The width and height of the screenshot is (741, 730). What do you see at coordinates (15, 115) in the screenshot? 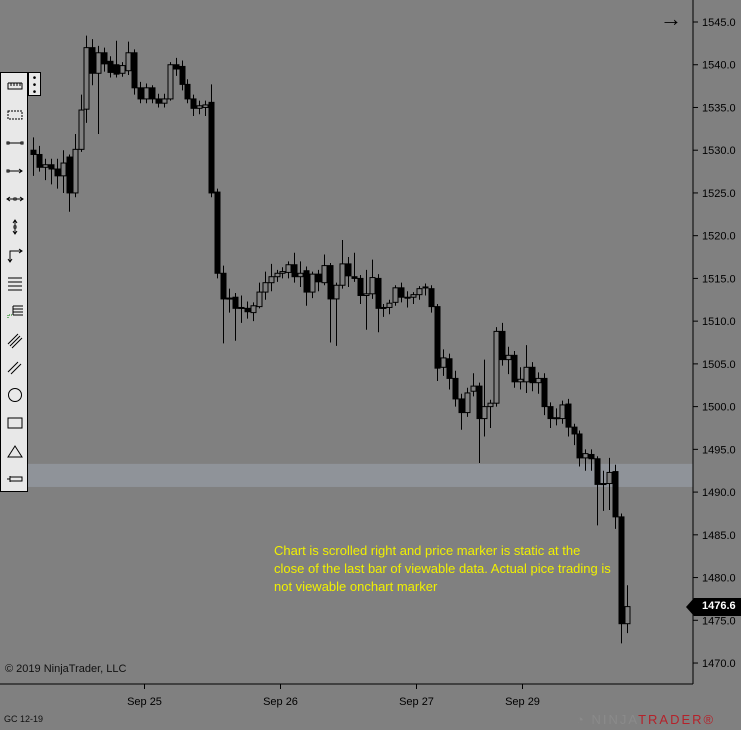
I see `region-select-icon` at bounding box center [15, 115].